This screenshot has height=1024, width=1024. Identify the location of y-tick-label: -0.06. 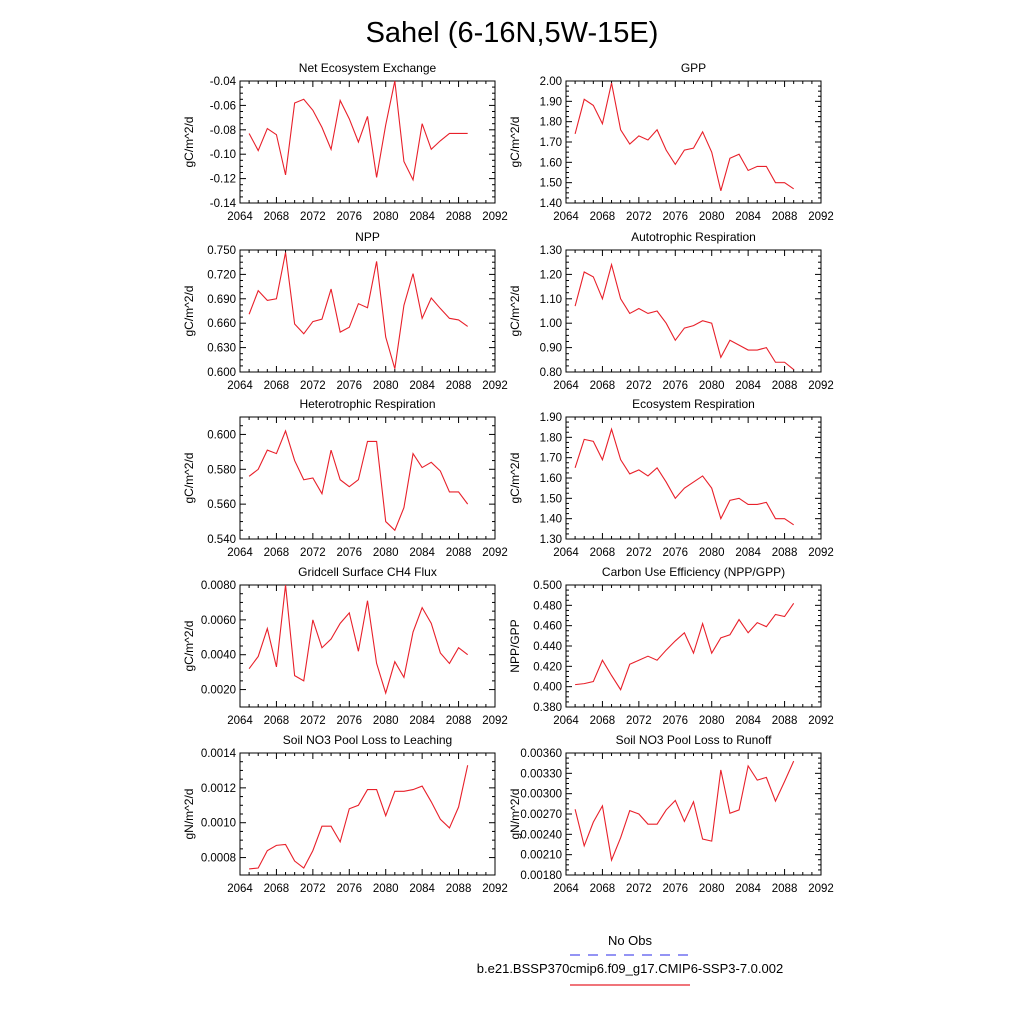
(223, 106).